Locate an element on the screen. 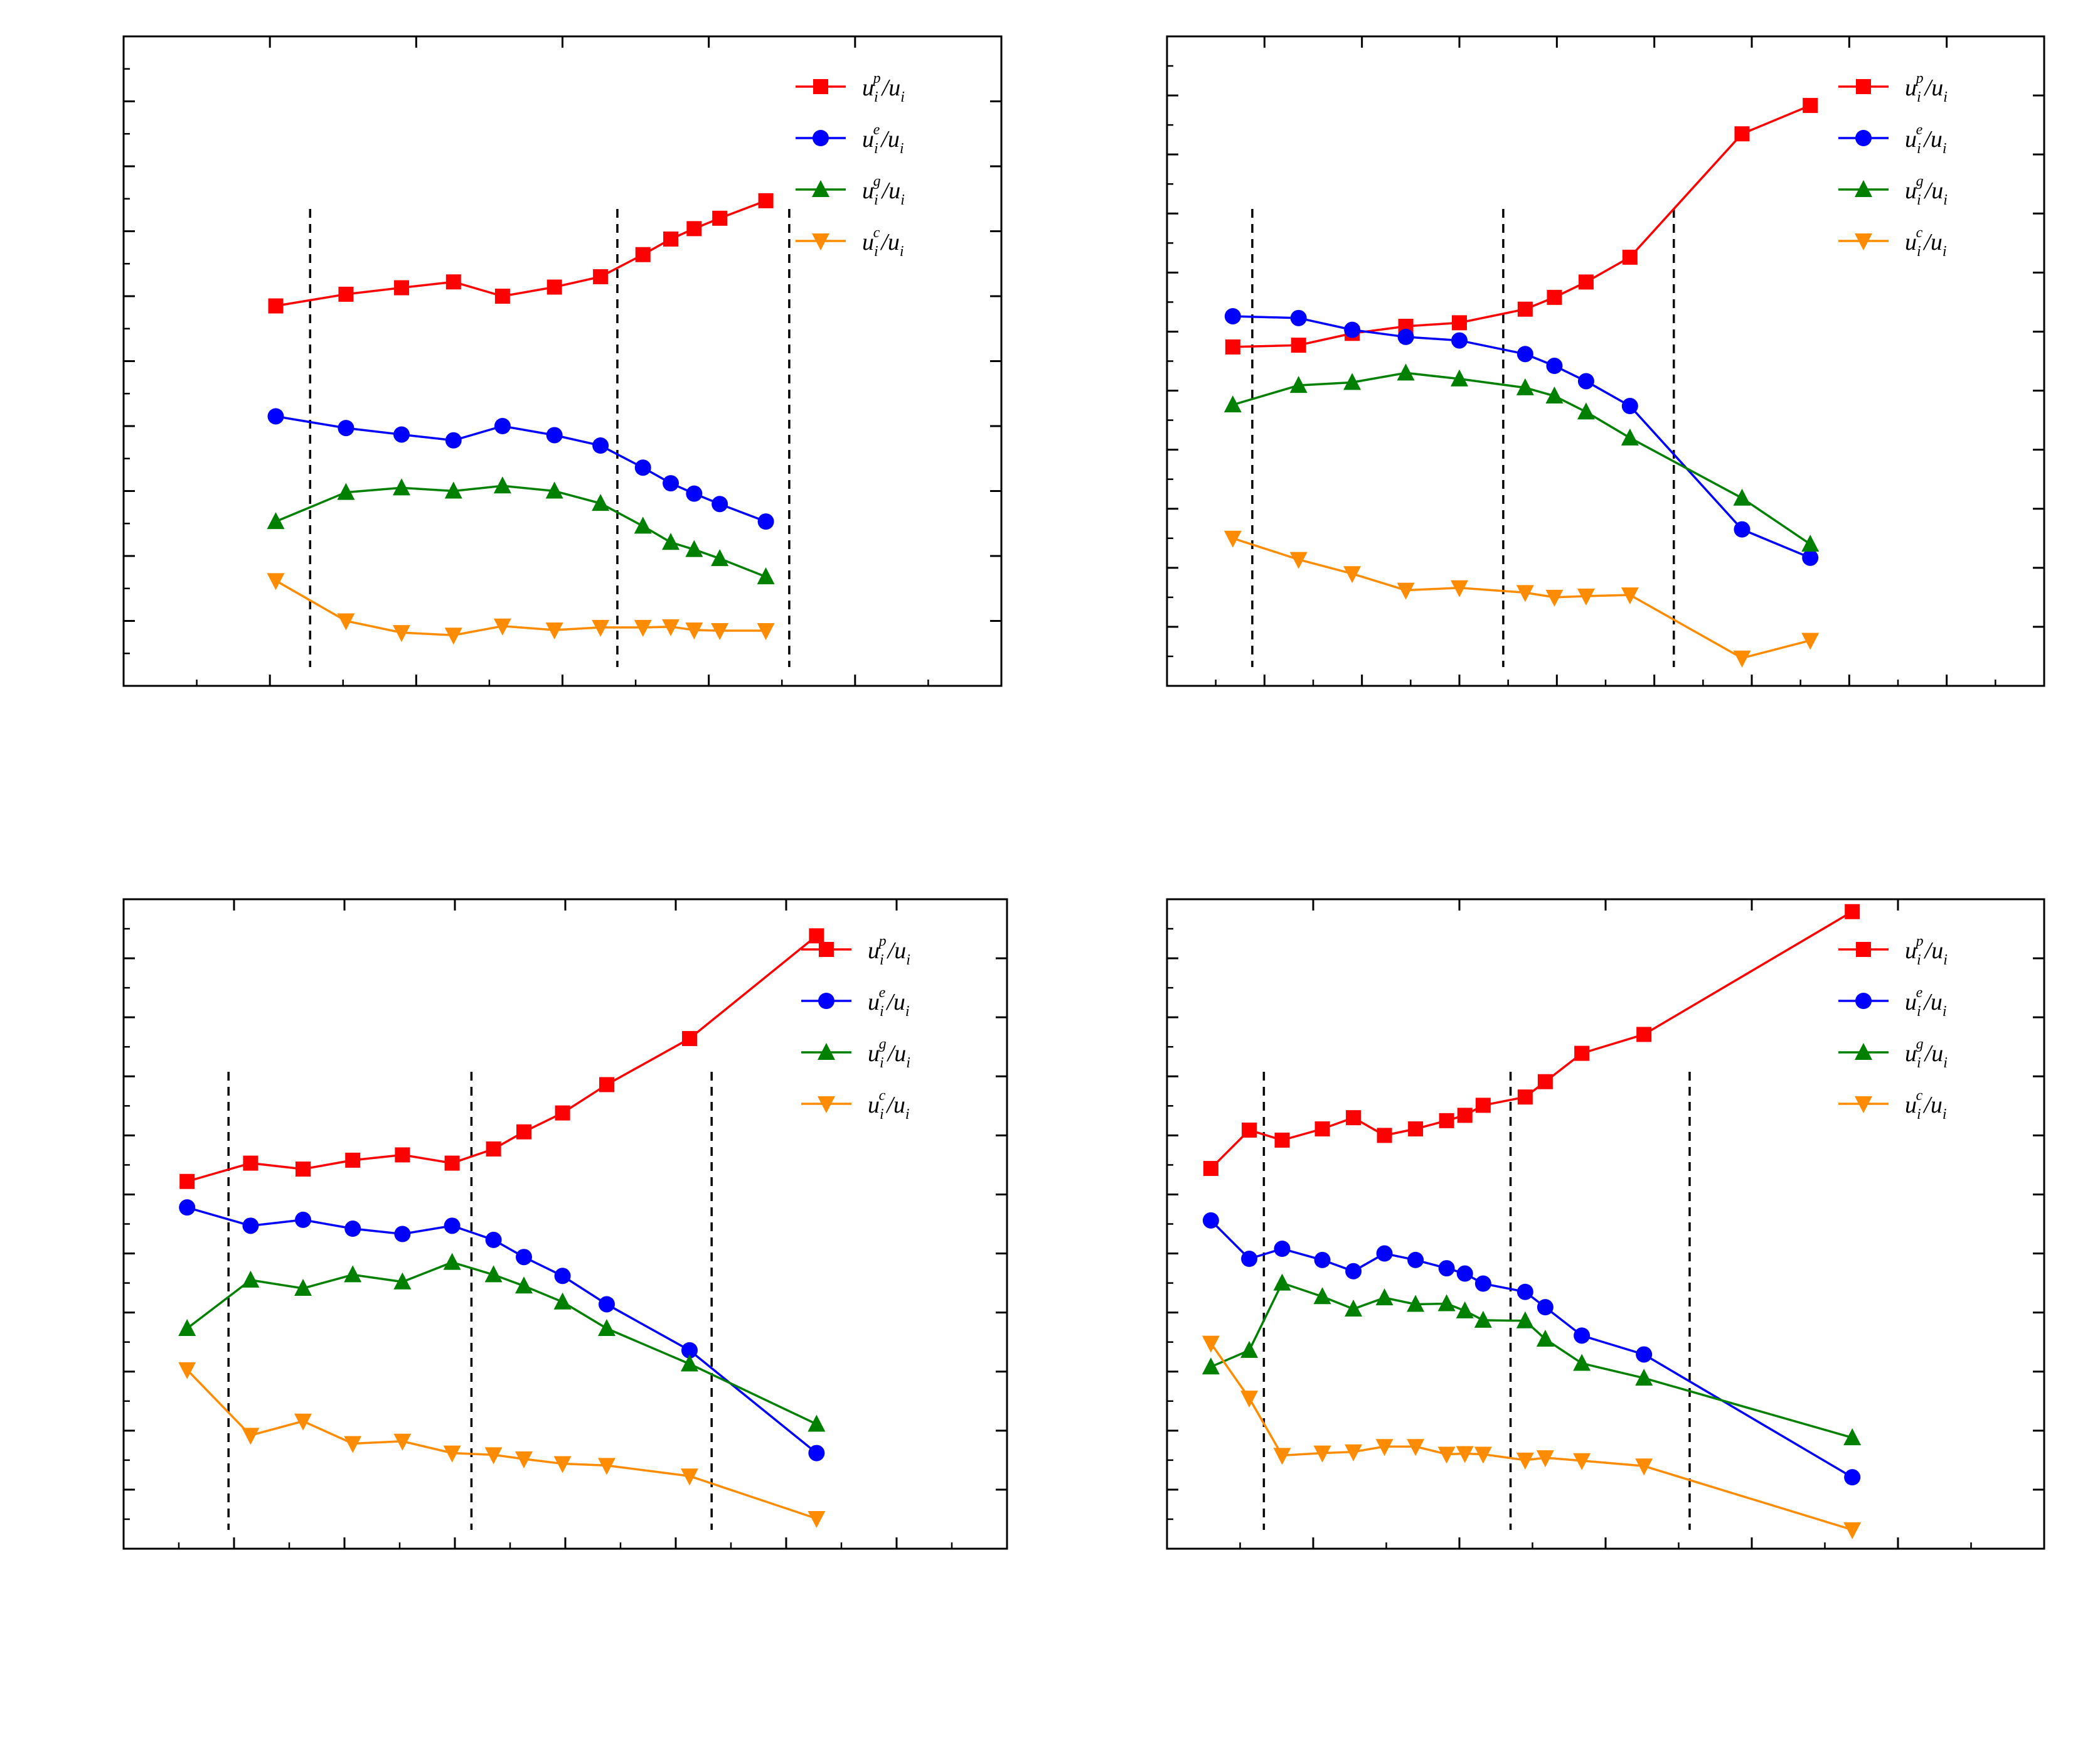  series-line-u_i^g/u_i is located at coordinates (1521, 458).